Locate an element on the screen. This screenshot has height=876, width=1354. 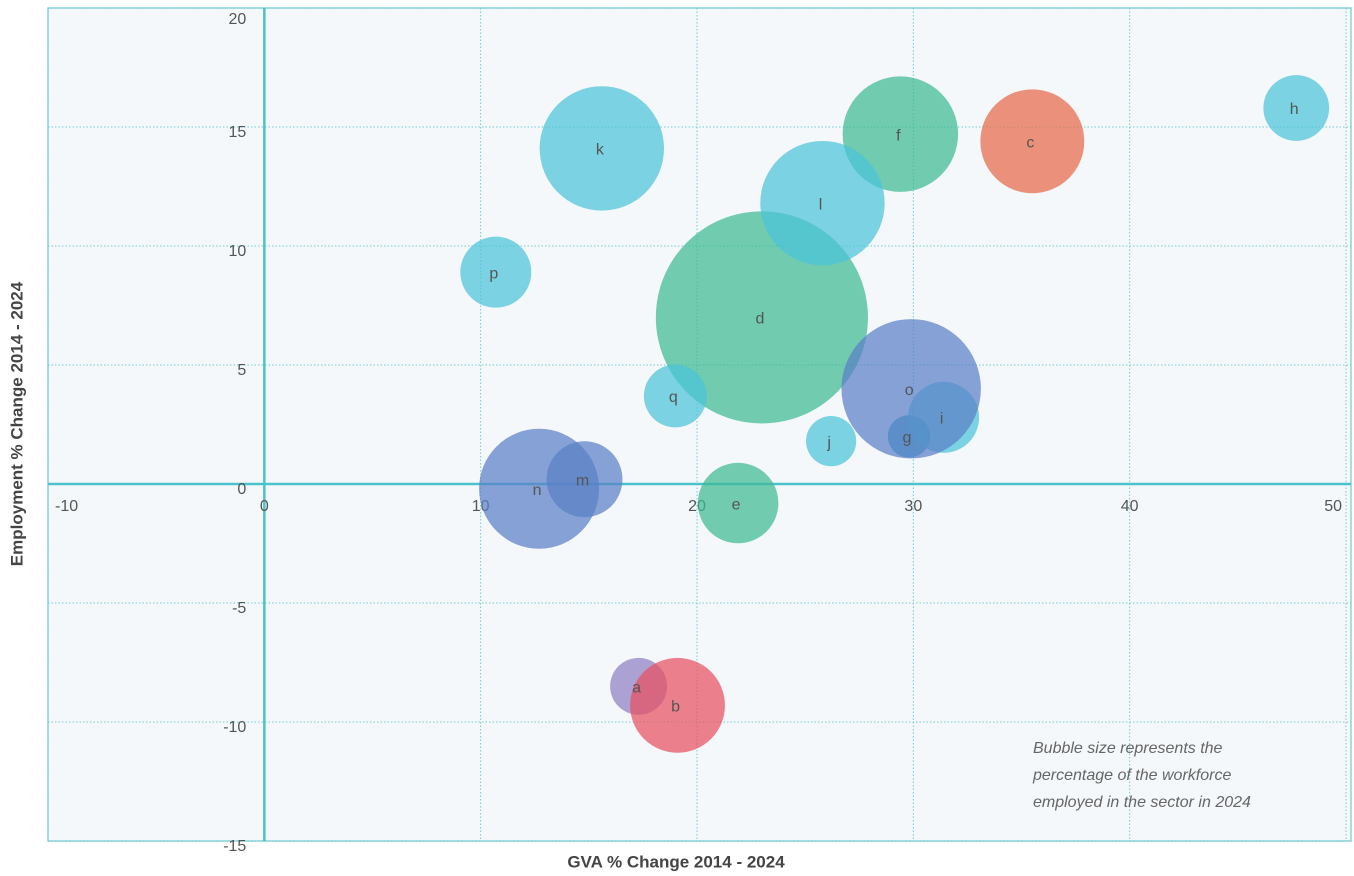
bubble-label: j is located at coordinates (828, 442).